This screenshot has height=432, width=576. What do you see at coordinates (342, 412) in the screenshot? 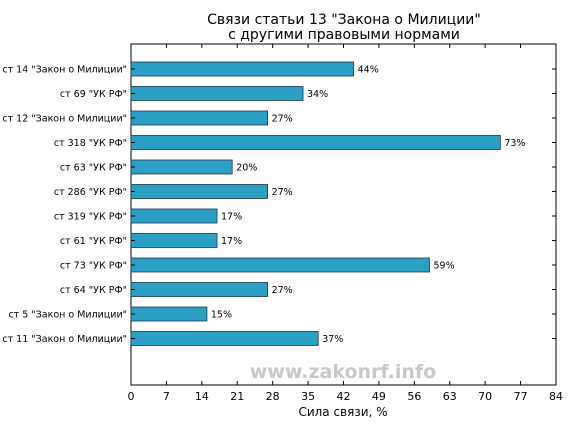
I see `x-axis-label: Сила связи, %` at bounding box center [342, 412].